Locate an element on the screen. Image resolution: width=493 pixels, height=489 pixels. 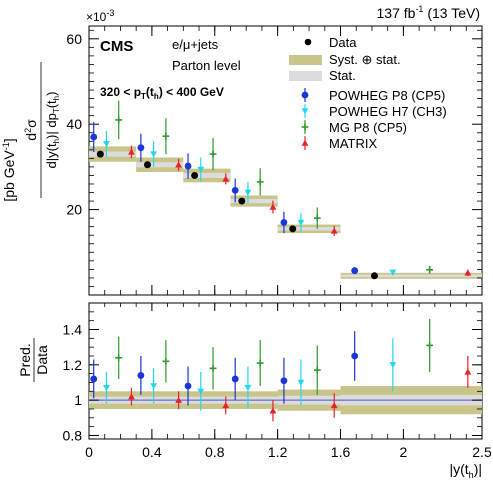
legend-label: POWHEG P8 (CP5) is located at coordinates (387, 95).